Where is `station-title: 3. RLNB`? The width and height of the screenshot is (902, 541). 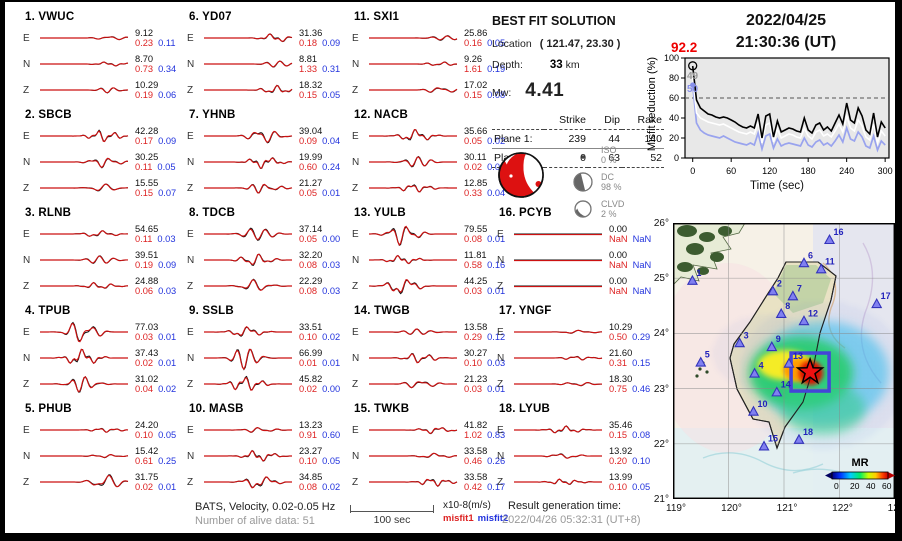
station-title: 3. RLNB is located at coordinates (48, 213).